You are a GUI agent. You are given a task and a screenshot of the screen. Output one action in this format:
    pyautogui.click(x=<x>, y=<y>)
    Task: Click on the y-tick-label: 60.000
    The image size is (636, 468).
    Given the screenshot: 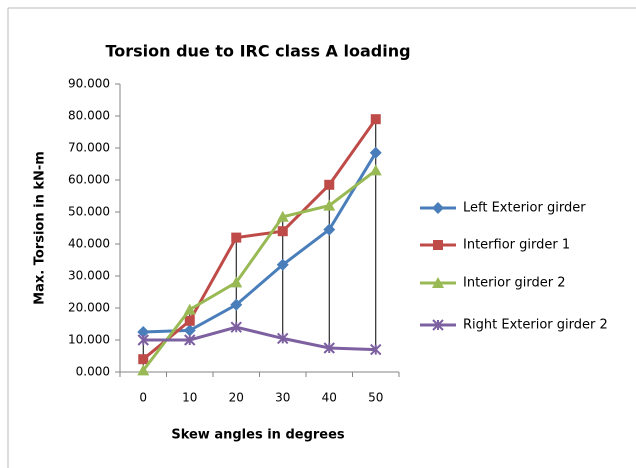 What is the action you would take?
    pyautogui.click(x=89, y=180)
    